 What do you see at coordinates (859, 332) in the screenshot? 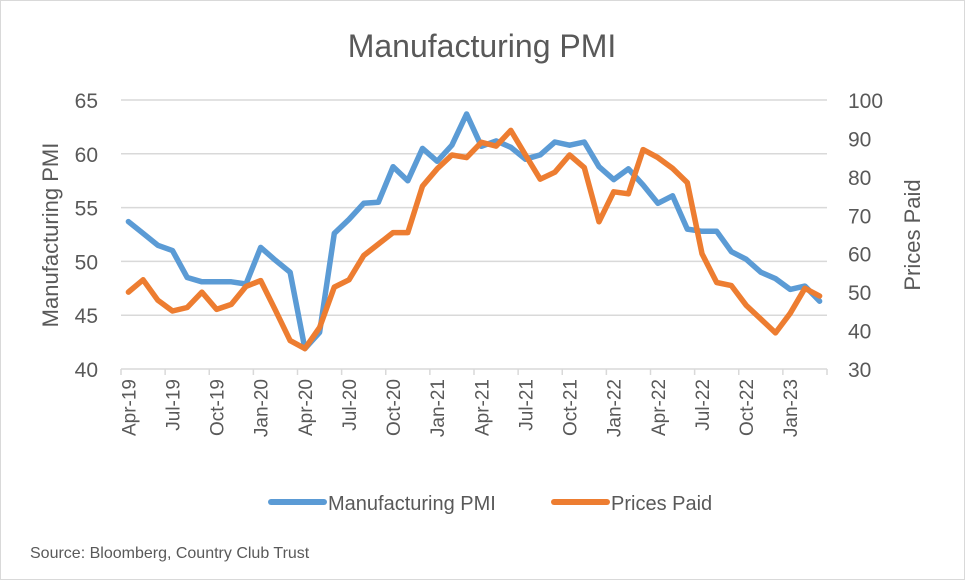
I see `y2-tick-label: 40` at bounding box center [859, 332].